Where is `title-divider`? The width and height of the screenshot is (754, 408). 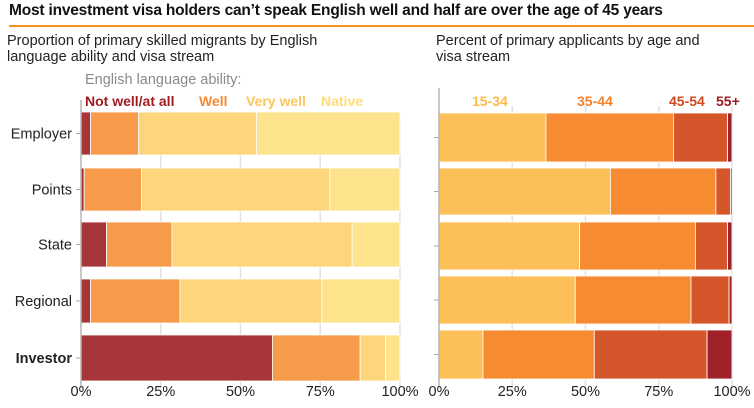
title-divider is located at coordinates (381, 26).